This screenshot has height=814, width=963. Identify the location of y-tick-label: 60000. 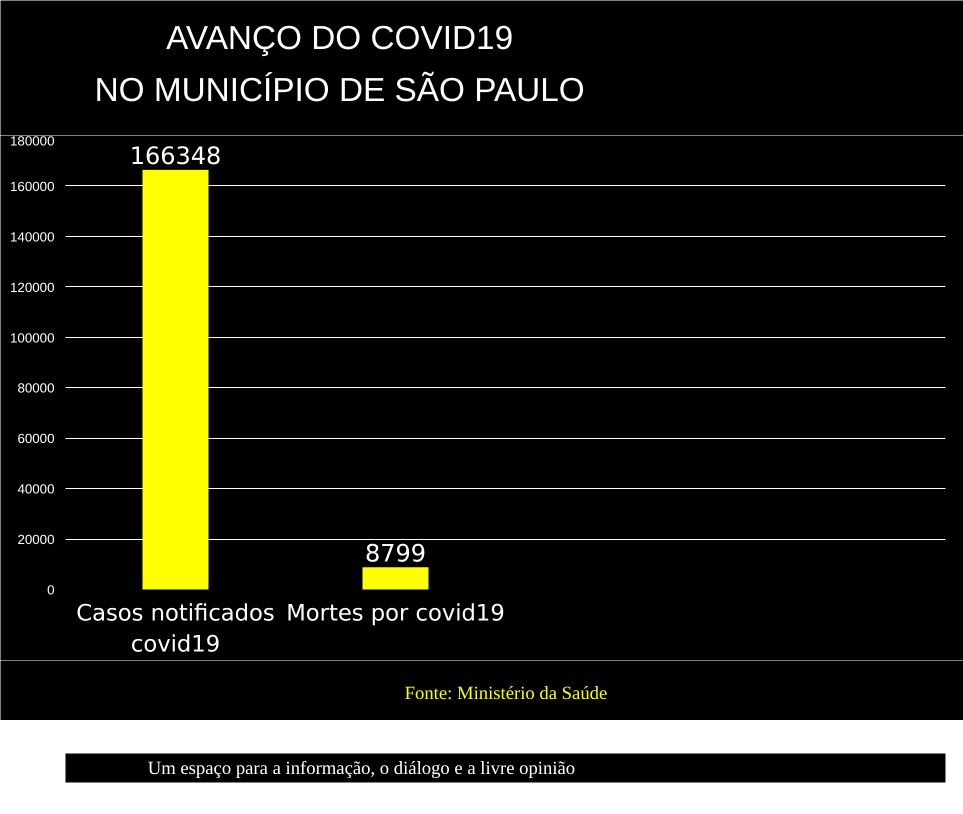
(35, 438).